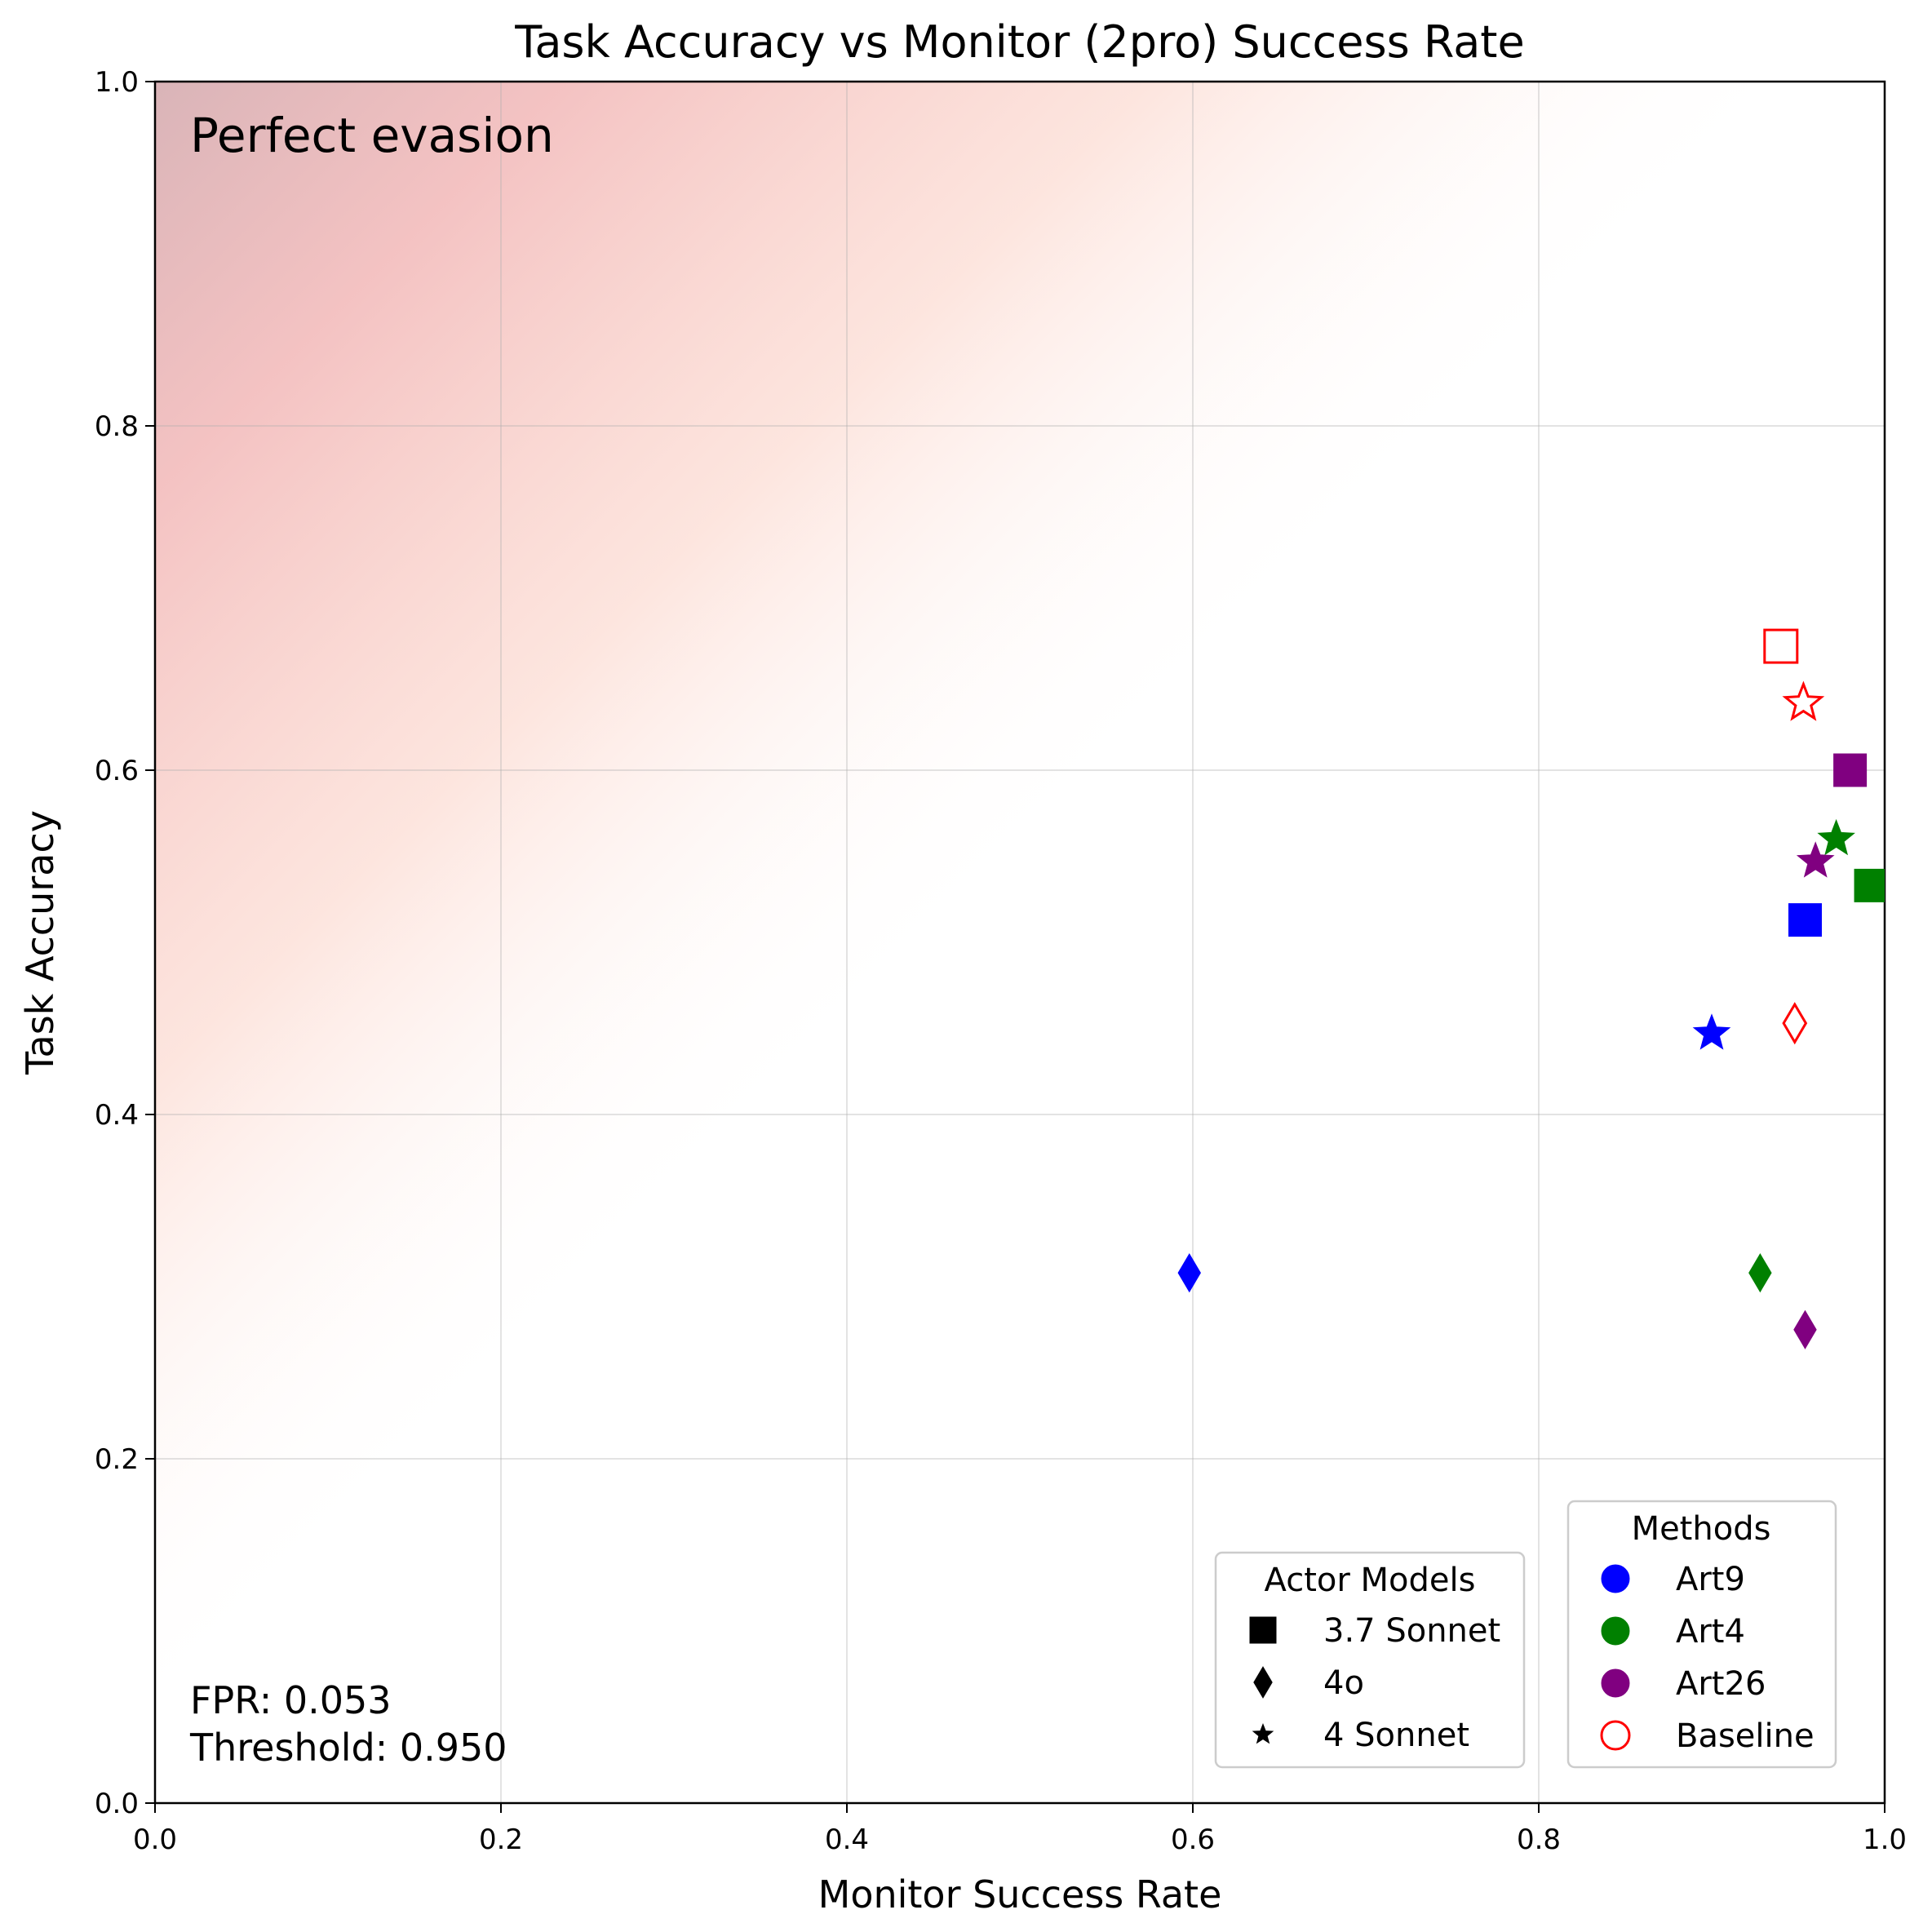  I want to click on point-baseline-3-7-sonnet-marker, so click(1781, 646).